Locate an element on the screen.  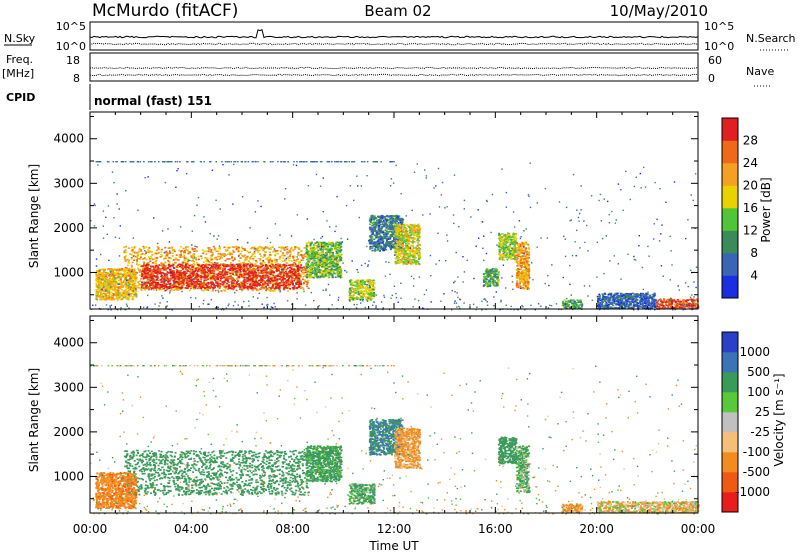
nsky-label: N.Sky is located at coordinates (20, 38).